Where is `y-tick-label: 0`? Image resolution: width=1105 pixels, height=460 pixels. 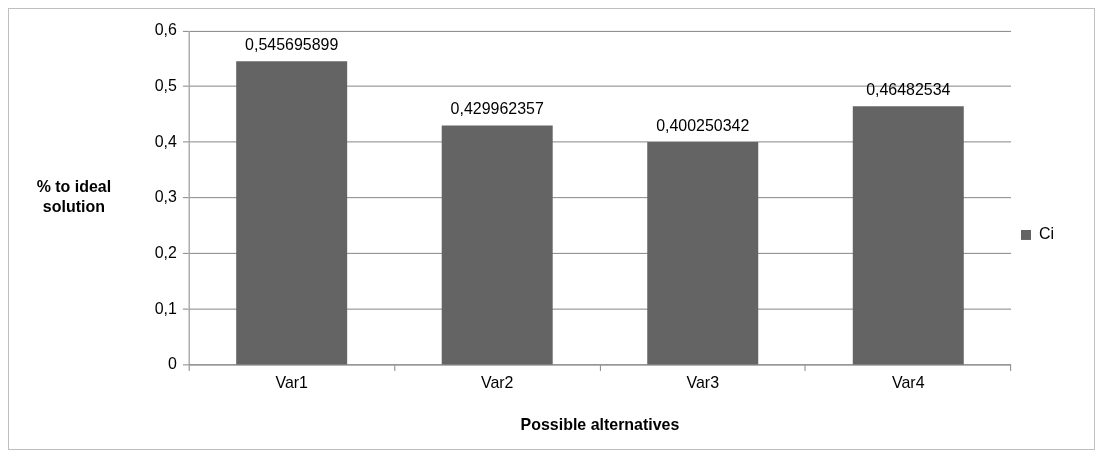 y-tick-label: 0 is located at coordinates (173, 364).